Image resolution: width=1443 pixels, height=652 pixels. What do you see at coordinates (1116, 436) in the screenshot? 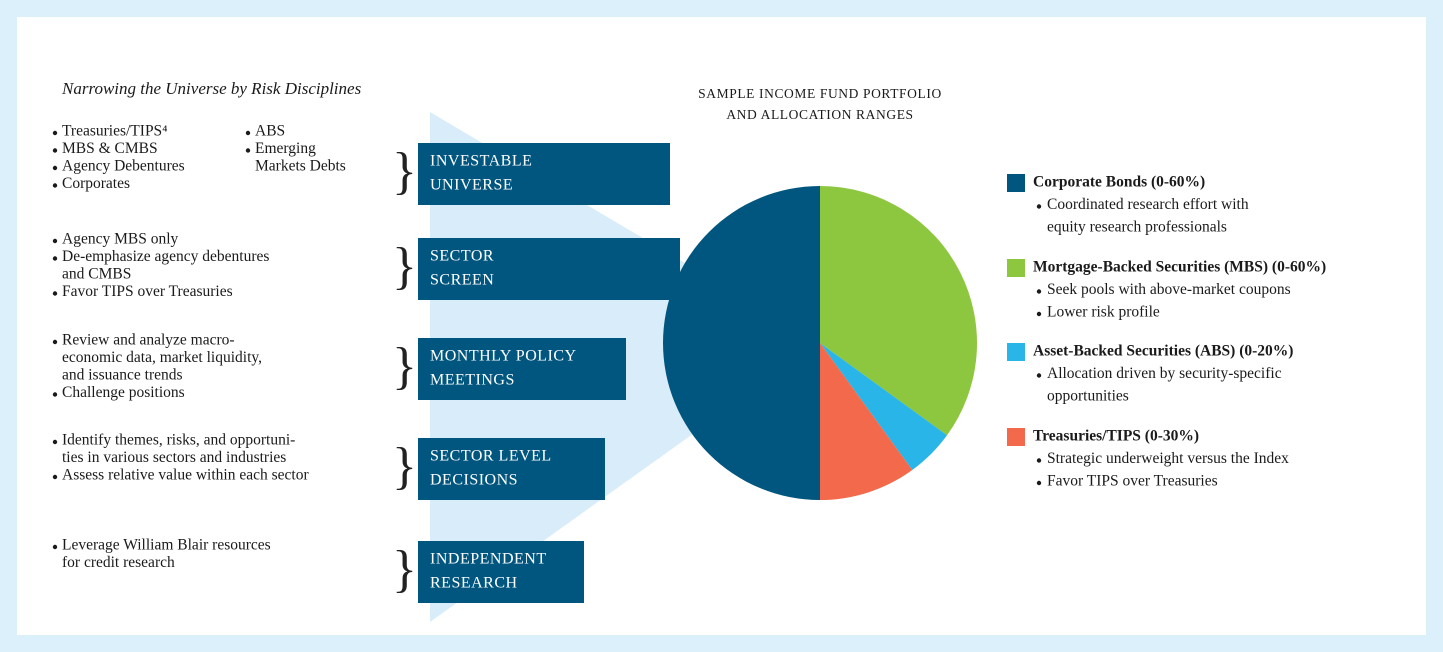
I see `legend-label: Treasuries/TIPS (0-30%)` at bounding box center [1116, 436].